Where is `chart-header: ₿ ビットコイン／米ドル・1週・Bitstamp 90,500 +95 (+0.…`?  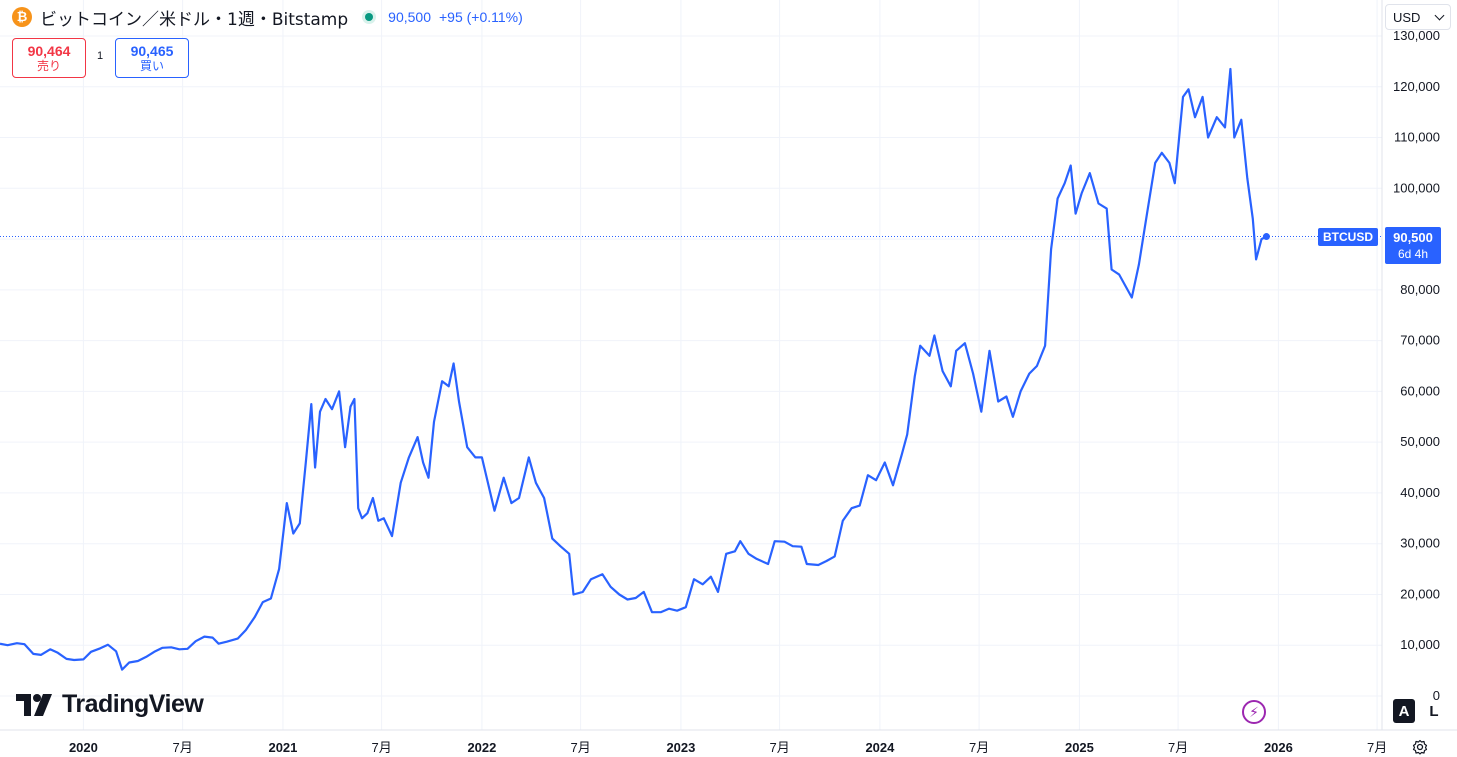 chart-header: ₿ ビットコイン／米ドル・1週・Bitstamp 90,500 +95 (+0.… is located at coordinates (267, 18).